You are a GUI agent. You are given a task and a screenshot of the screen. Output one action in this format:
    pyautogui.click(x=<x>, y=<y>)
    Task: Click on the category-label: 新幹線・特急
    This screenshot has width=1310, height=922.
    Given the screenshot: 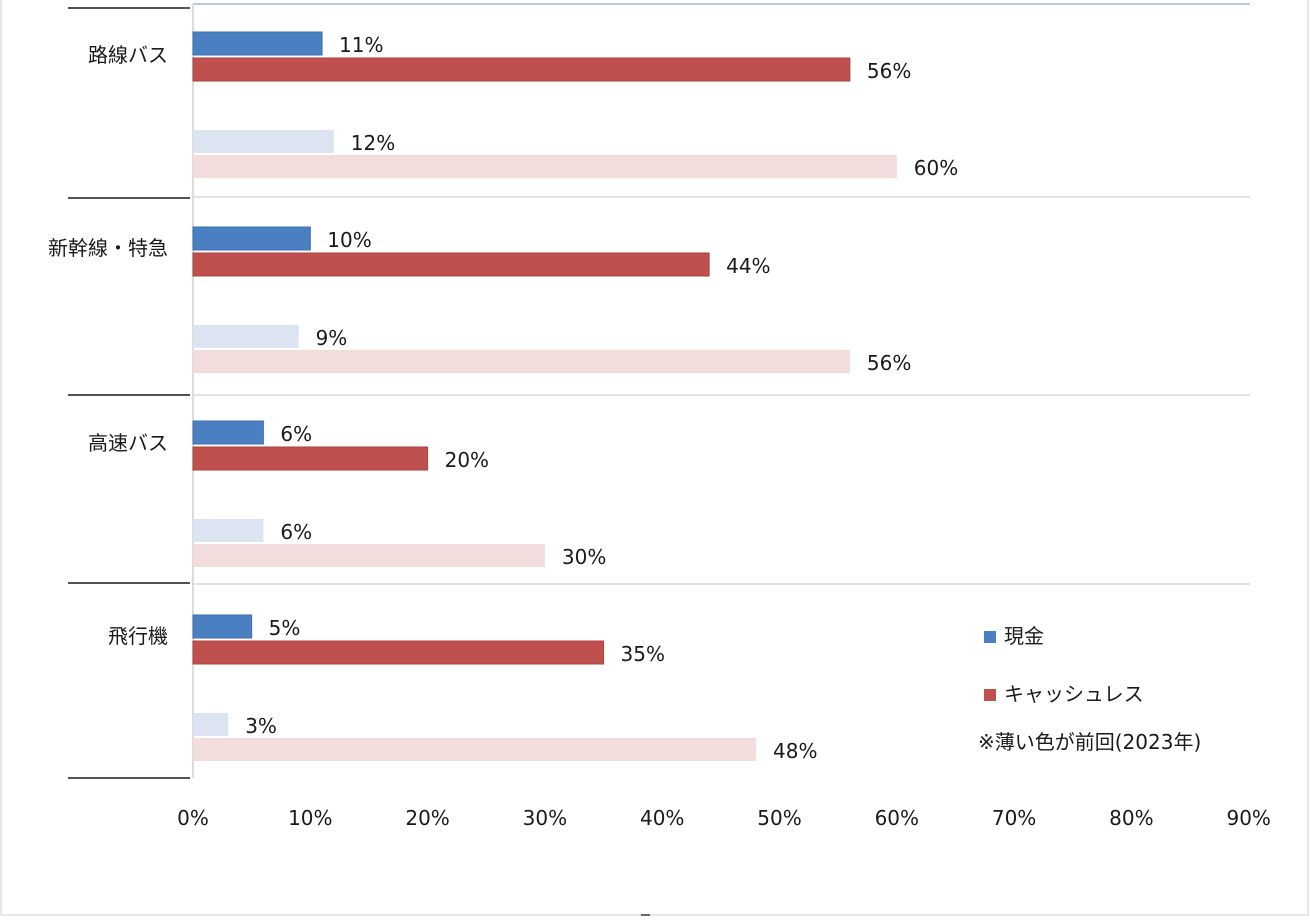 What is the action you would take?
    pyautogui.click(x=108, y=248)
    